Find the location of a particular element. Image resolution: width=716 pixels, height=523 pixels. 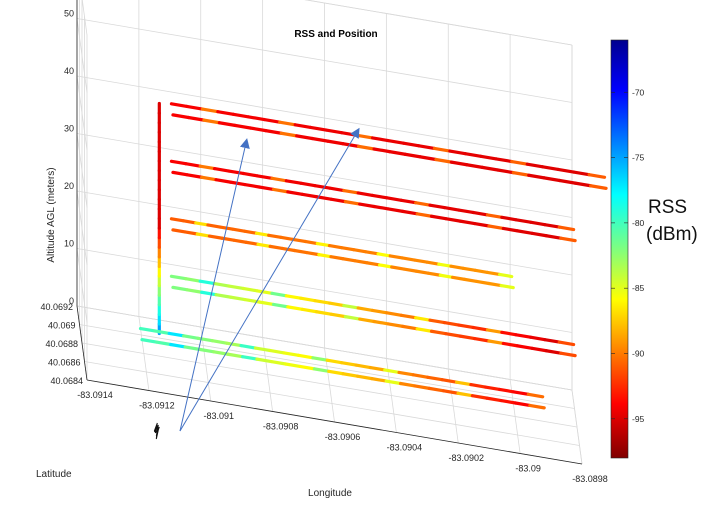

z-tick-label: 50 is located at coordinates (69, 14).